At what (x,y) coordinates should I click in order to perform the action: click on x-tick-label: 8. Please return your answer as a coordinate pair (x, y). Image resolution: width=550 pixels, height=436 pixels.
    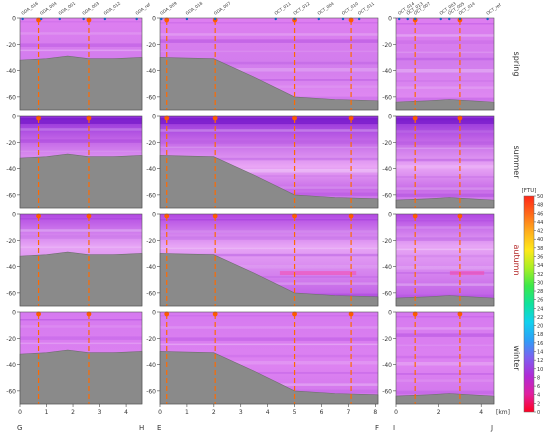
    Looking at the image, I should click on (375, 412).